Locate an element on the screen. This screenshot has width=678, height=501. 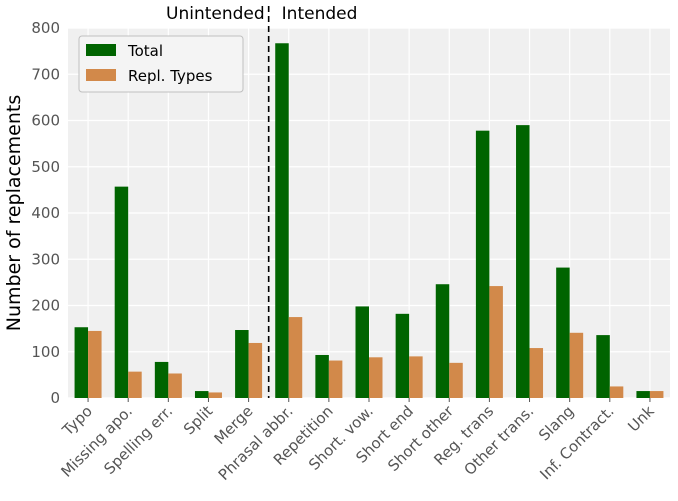
legend-swatch-repl-types is located at coordinates (101, 75).